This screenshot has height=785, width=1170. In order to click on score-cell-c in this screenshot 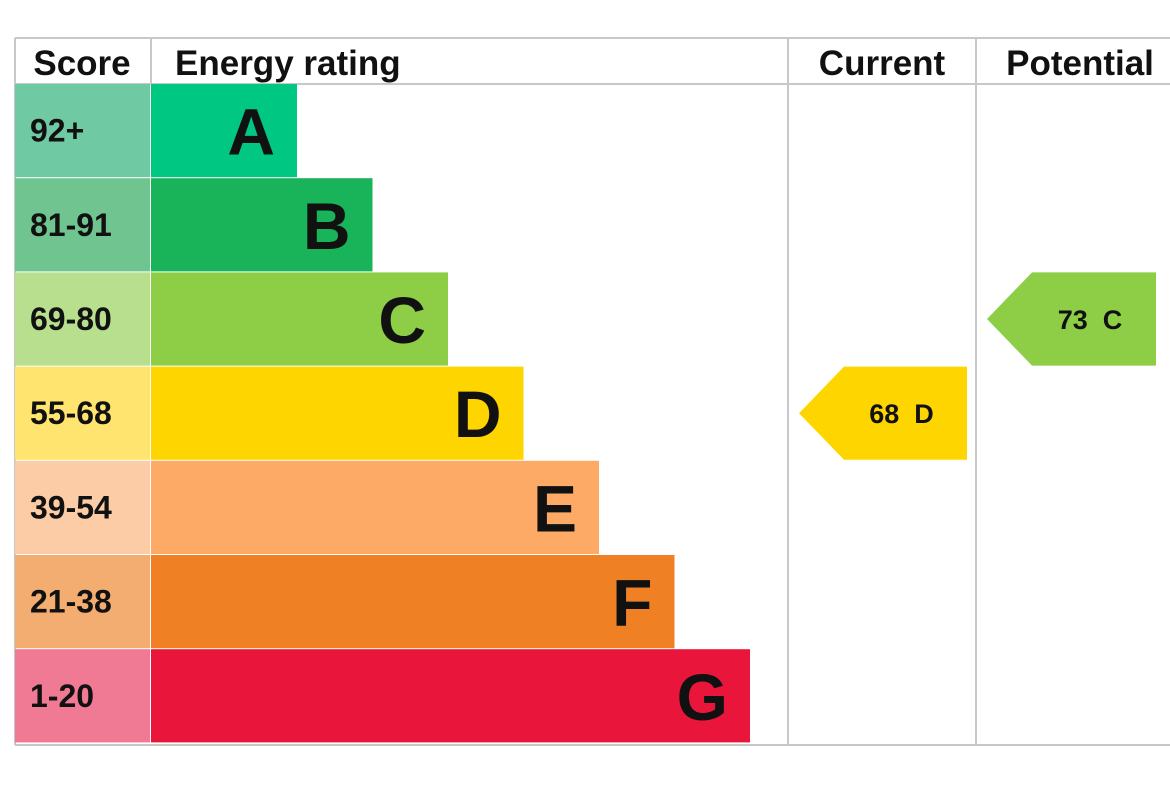, I will do `click(82, 319)`.